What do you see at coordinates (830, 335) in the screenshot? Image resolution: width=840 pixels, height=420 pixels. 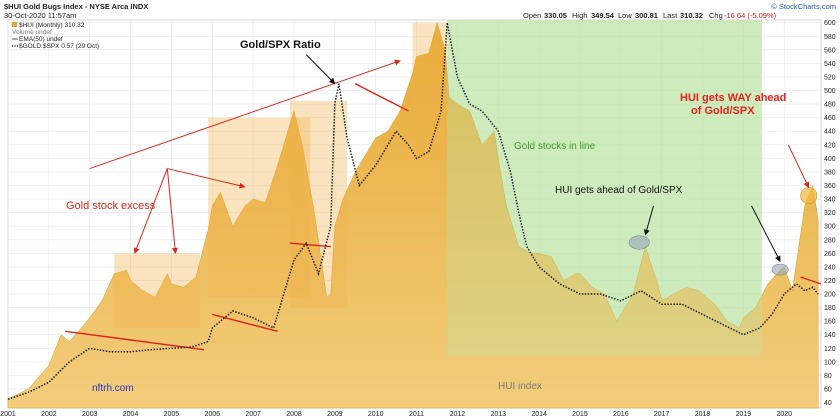 I see `y-tick-label-140: 140` at bounding box center [830, 335].